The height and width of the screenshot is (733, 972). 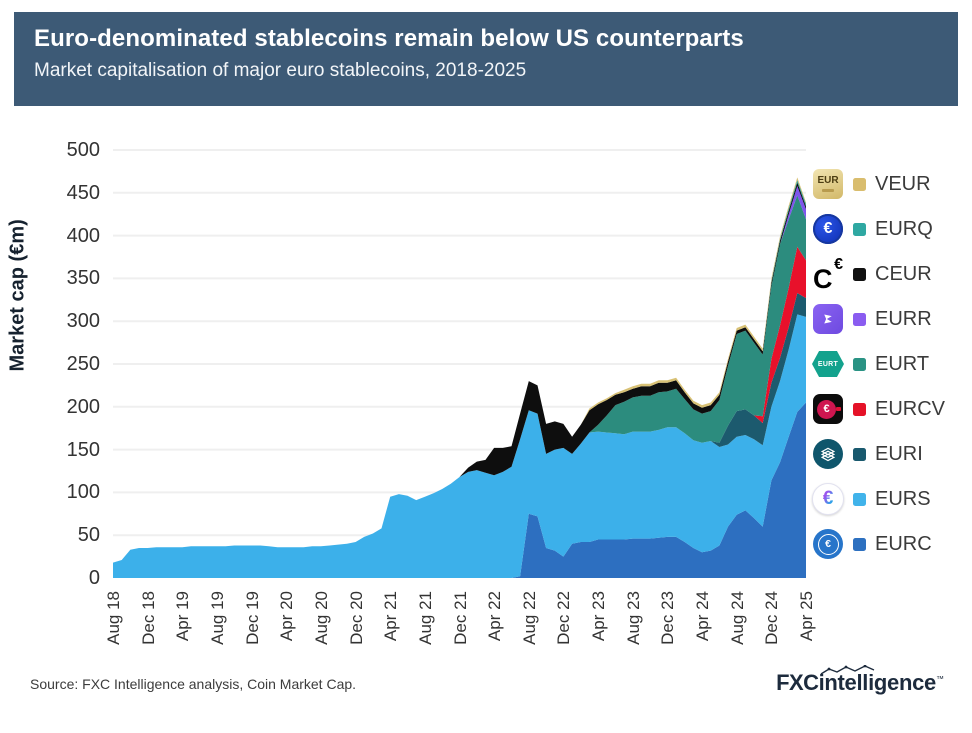 I want to click on legend-item-eurt: EURT EURT, so click(x=878, y=364).